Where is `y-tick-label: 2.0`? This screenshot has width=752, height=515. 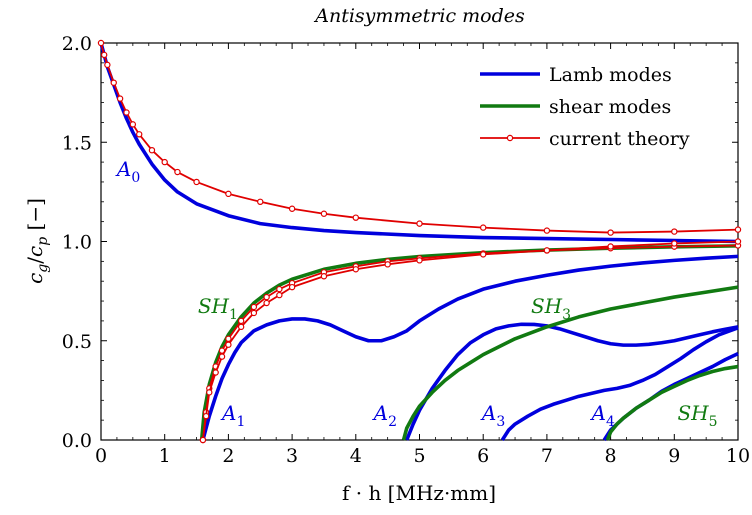
y-tick-label: 2.0 is located at coordinates (77, 44).